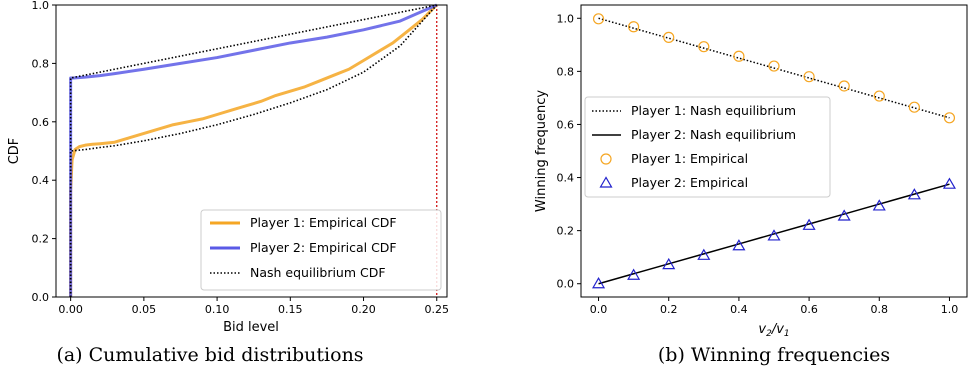 The image size is (968, 372). Describe the element at coordinates (44, 152) in the screenshot. I see `cdf-y-ticks: 0.0 0.2 0.4 0.6 0.8 1.0` at that location.